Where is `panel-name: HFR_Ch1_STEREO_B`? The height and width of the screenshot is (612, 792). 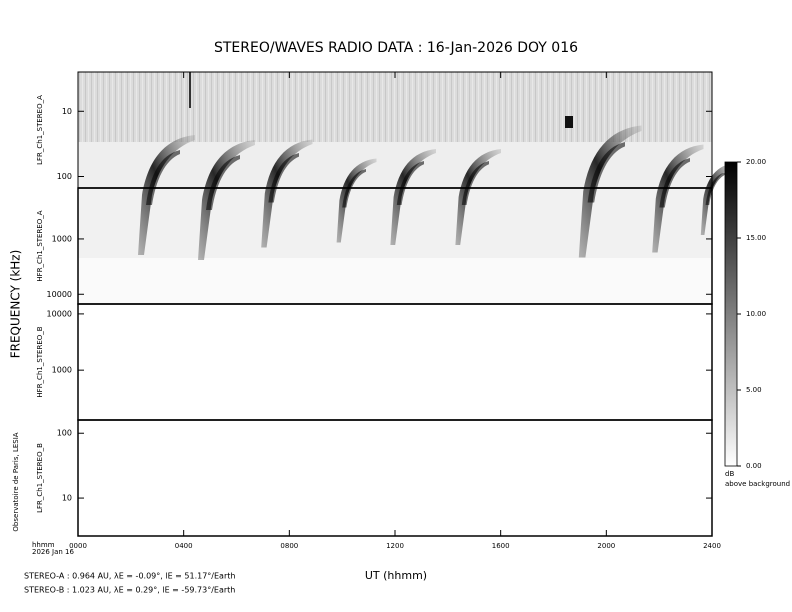
panel-name: HFR_Ch1_STEREO_B is located at coordinates (40, 361).